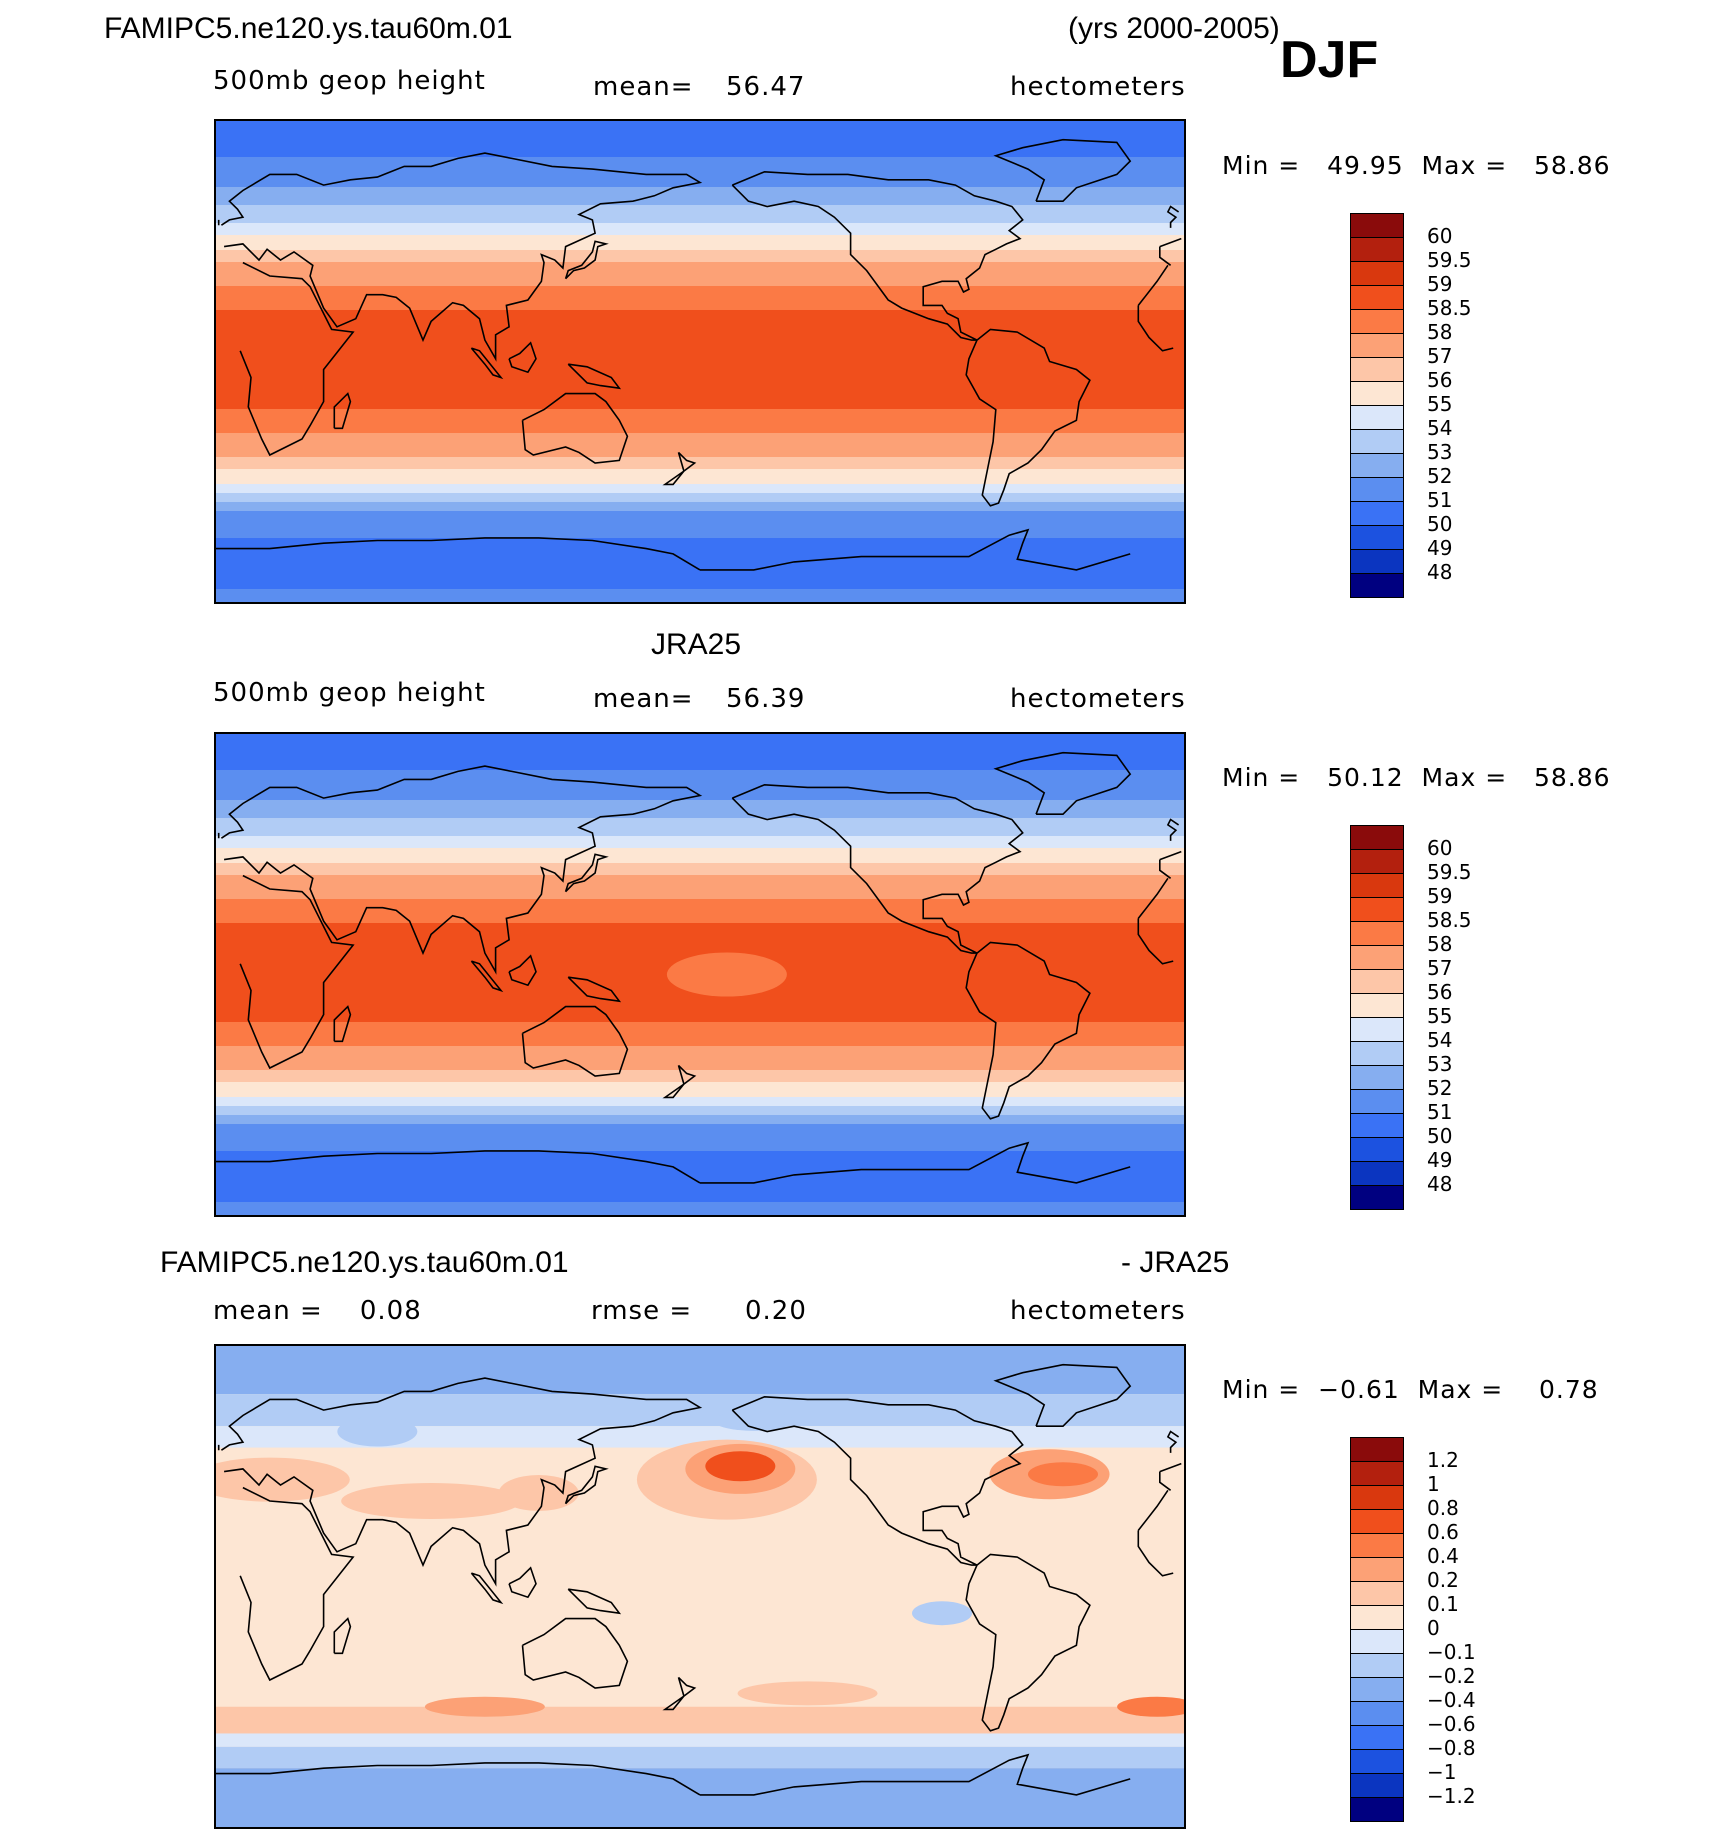 This screenshot has width=1710, height=1841. What do you see at coordinates (1440, 548) in the screenshot?
I see `colorbar-label: 49` at bounding box center [1440, 548].